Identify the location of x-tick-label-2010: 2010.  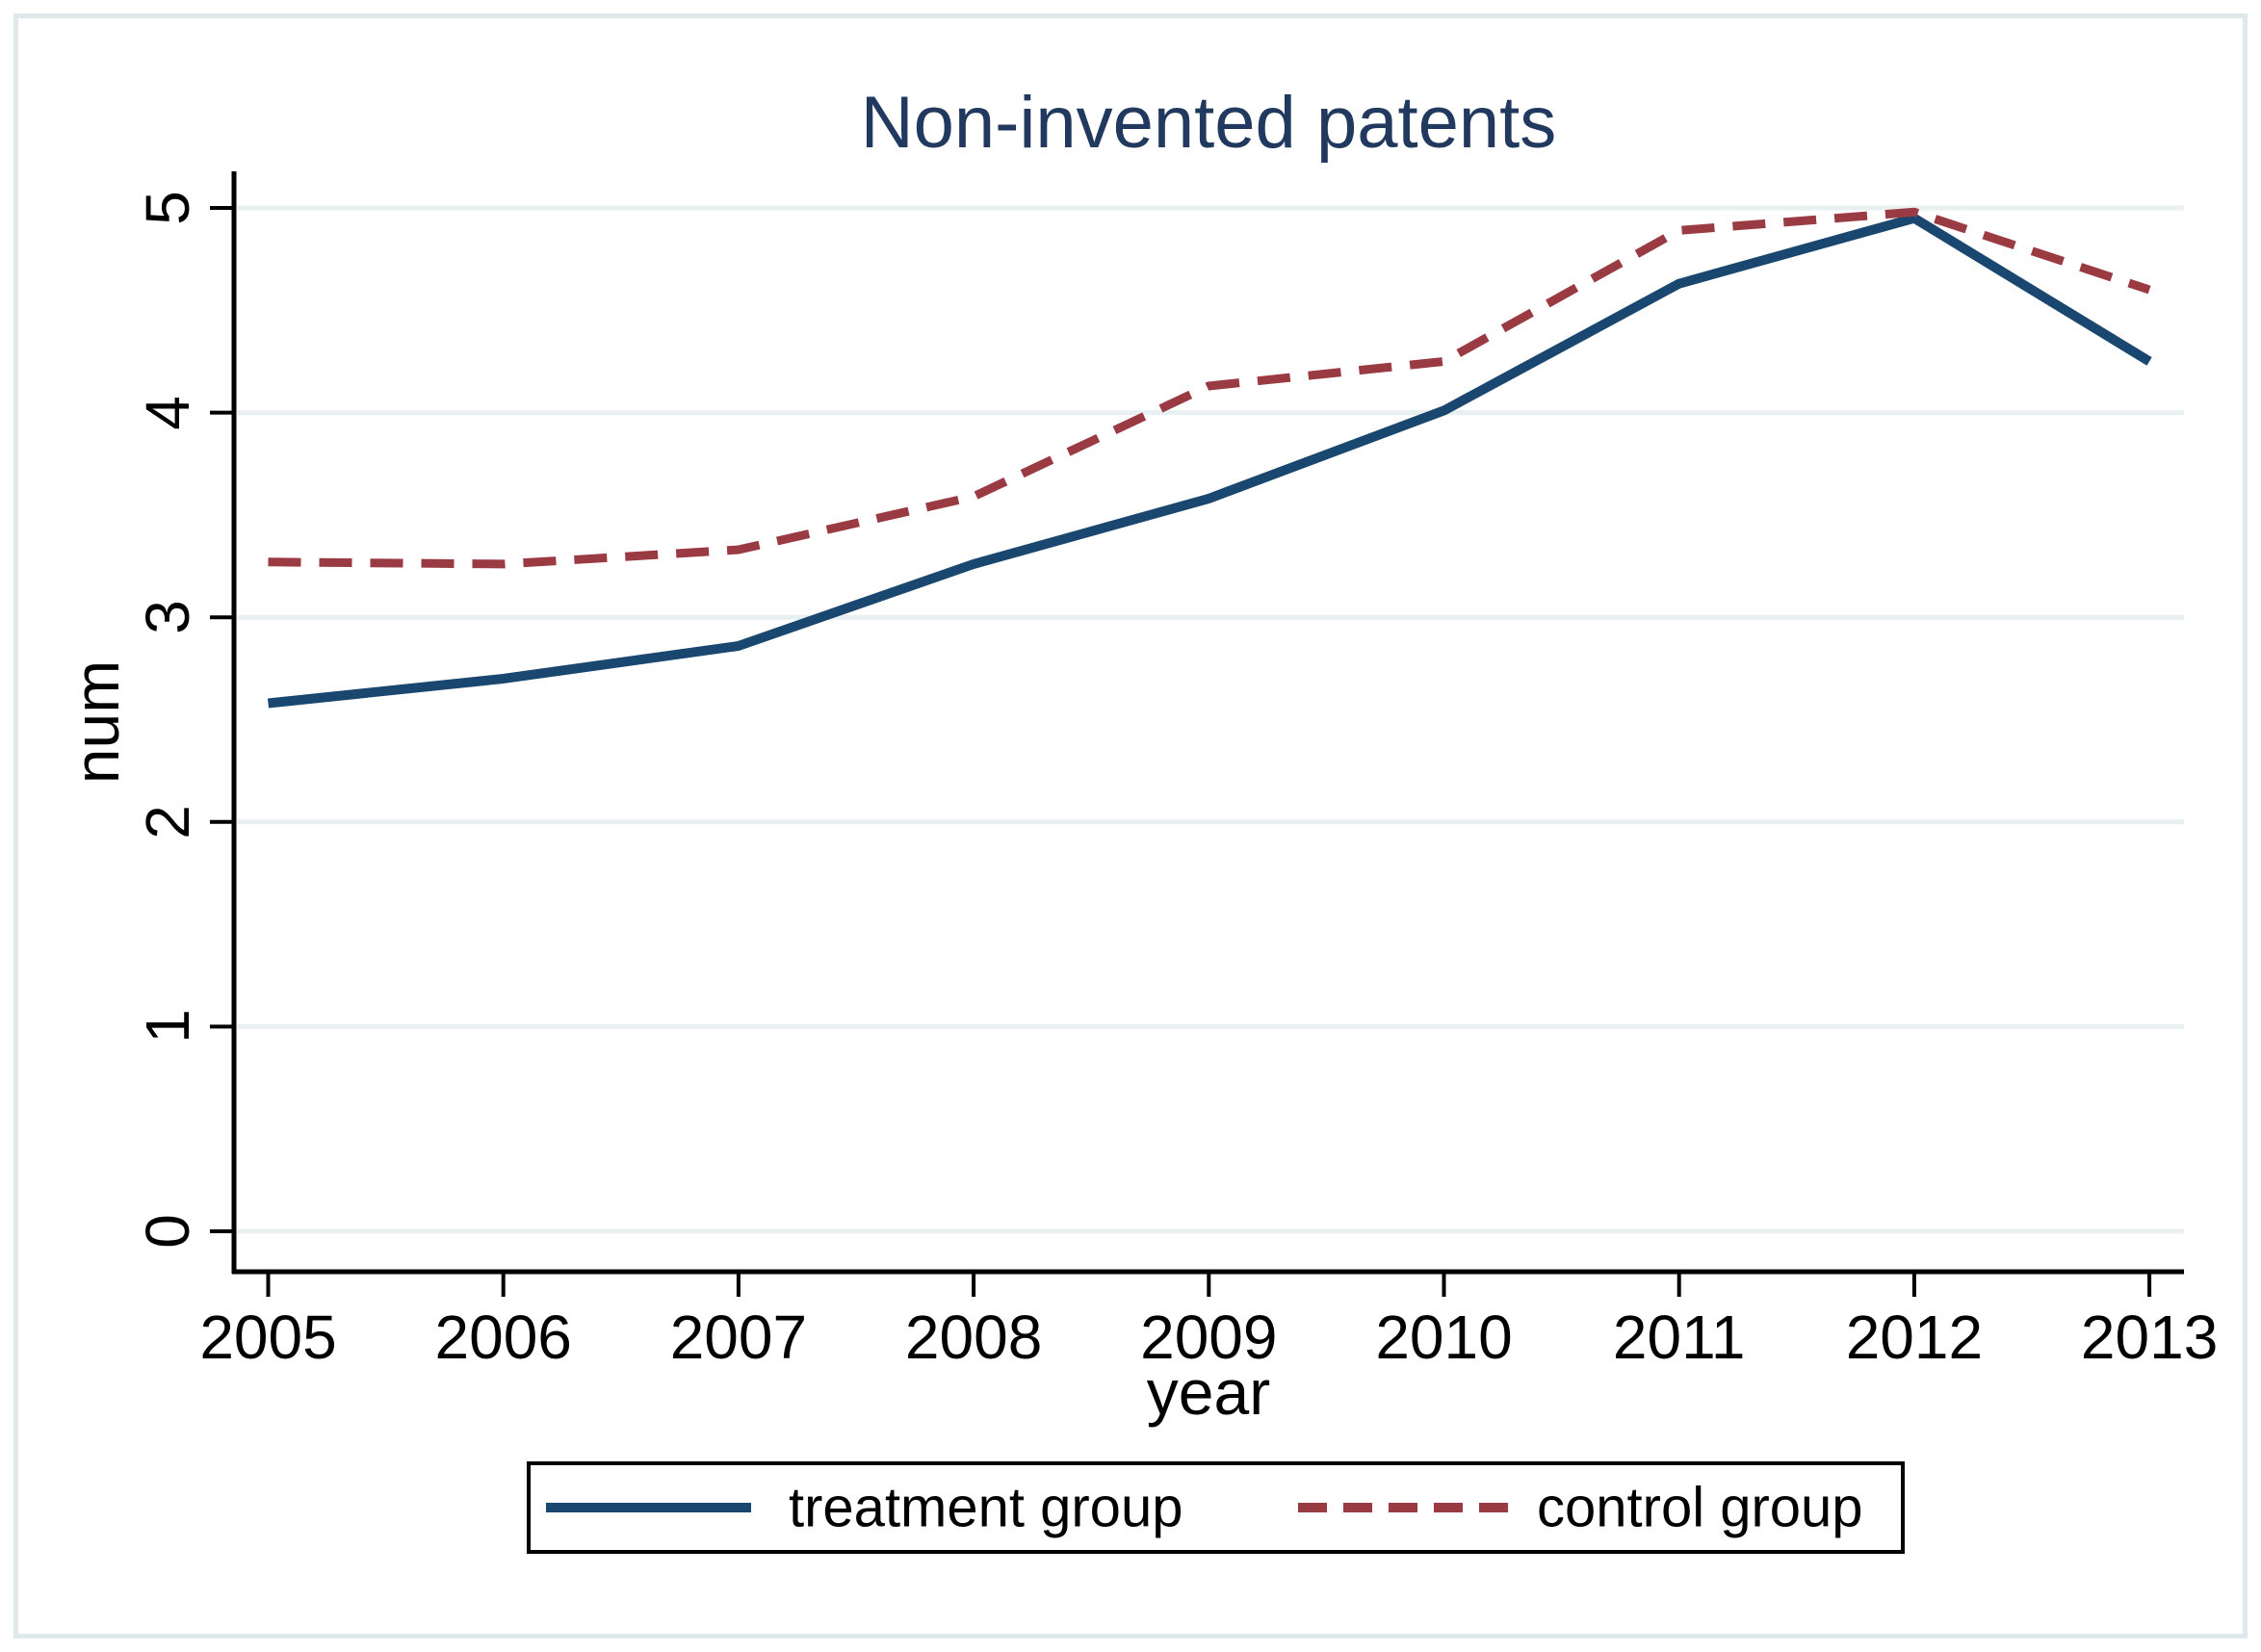
(1444, 1337).